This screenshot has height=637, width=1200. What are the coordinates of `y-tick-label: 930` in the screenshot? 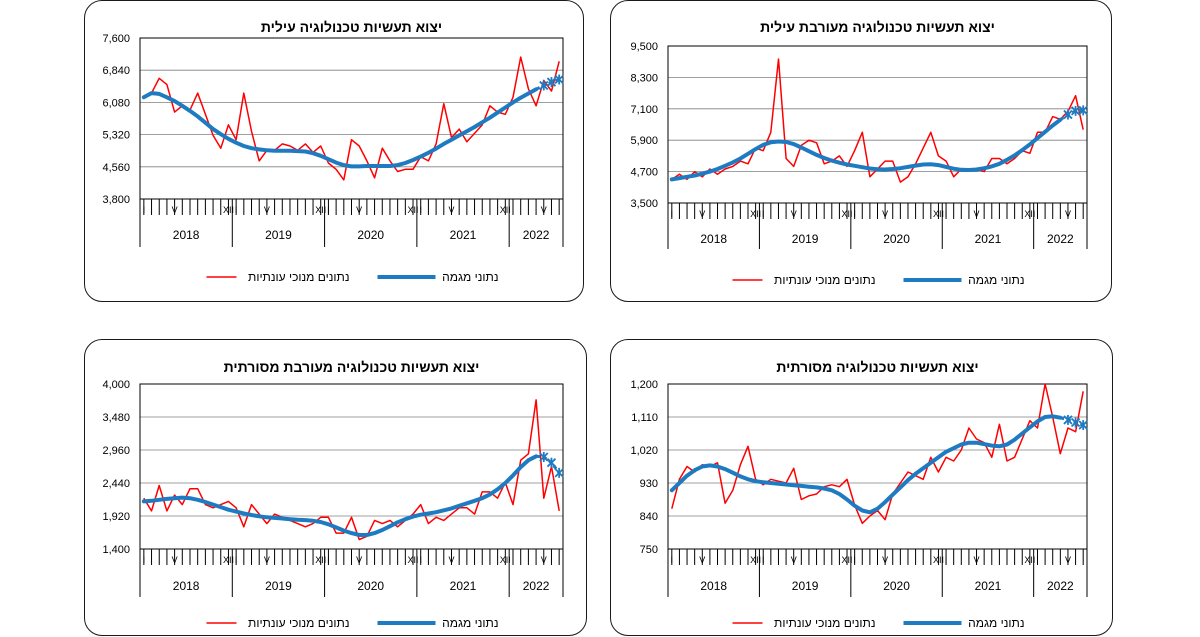 It's located at (649, 484).